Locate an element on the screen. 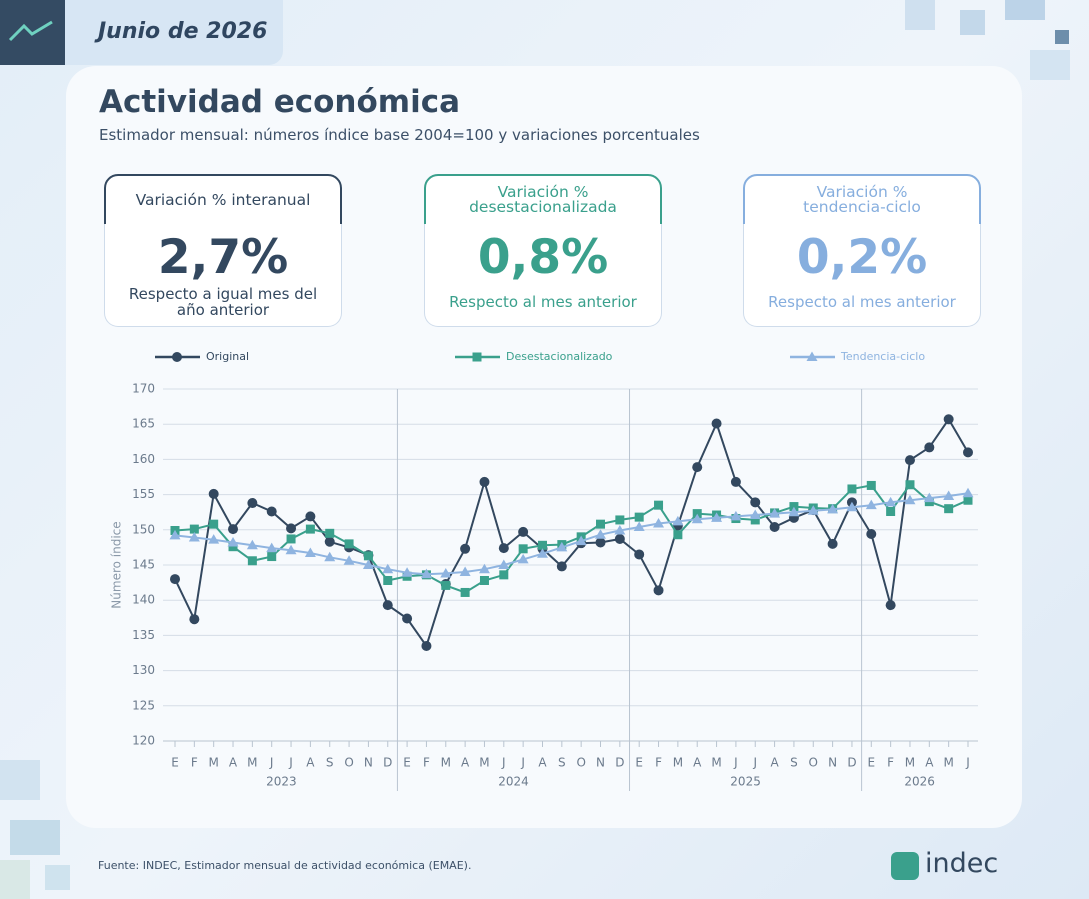  date: Junio de 2026 is located at coordinates (183, 31).